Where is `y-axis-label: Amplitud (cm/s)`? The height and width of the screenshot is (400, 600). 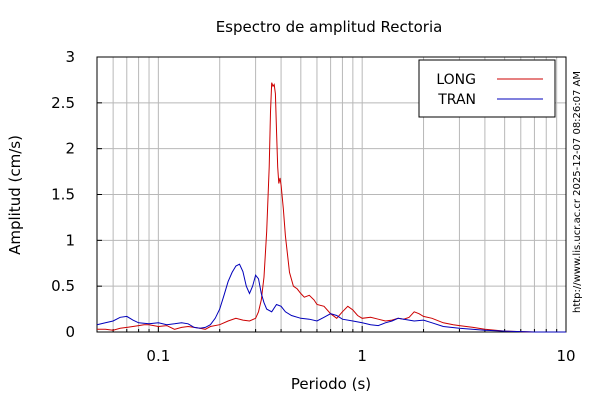 y-axis-label: Amplitud (cm/s) is located at coordinates (15, 195).